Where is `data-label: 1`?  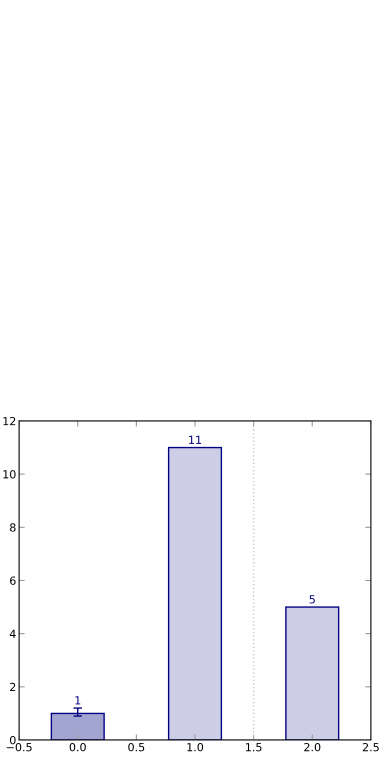 data-label: 1 is located at coordinates (77, 700).